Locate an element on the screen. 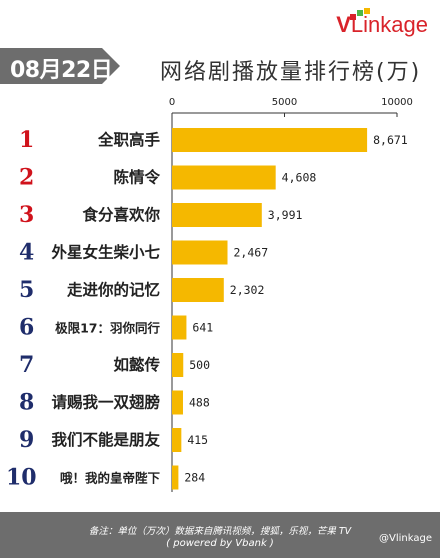  rank-label: 3 is located at coordinates (26, 215).